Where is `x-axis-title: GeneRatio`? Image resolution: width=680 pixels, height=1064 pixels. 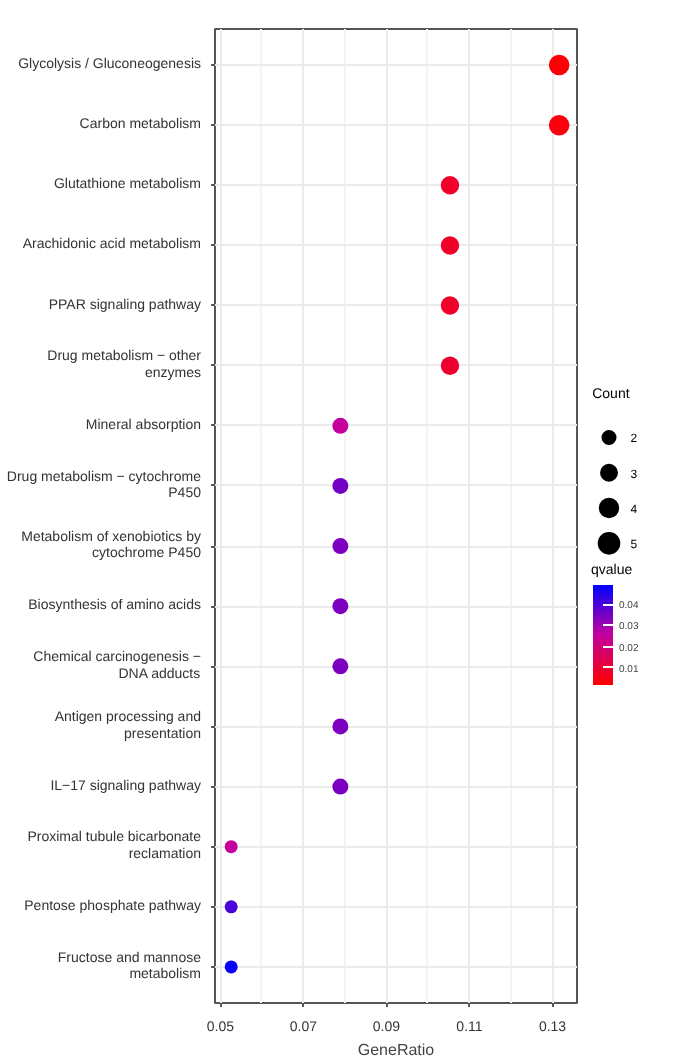
x-axis-title: GeneRatio is located at coordinates (396, 1050).